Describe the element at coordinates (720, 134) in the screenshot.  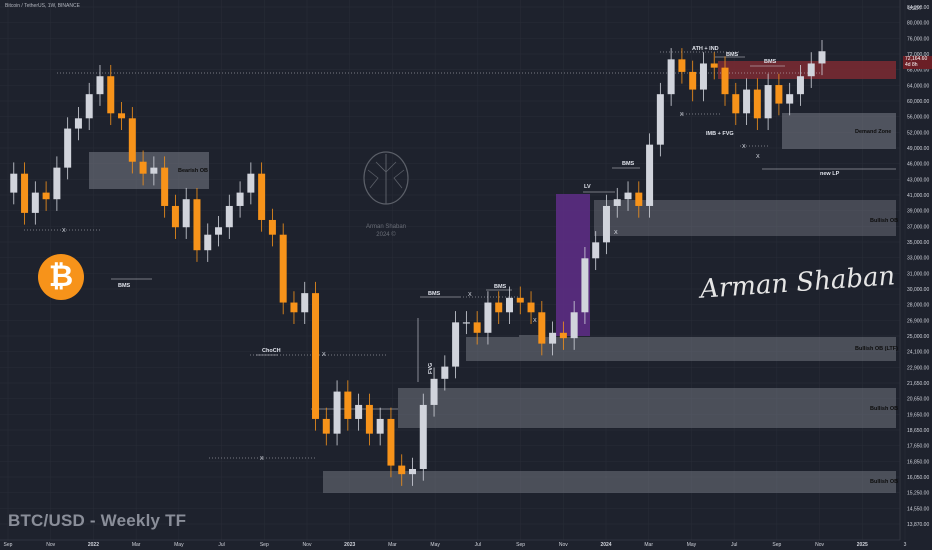
I see `chart-annotation: IMB + FVG` at that location.